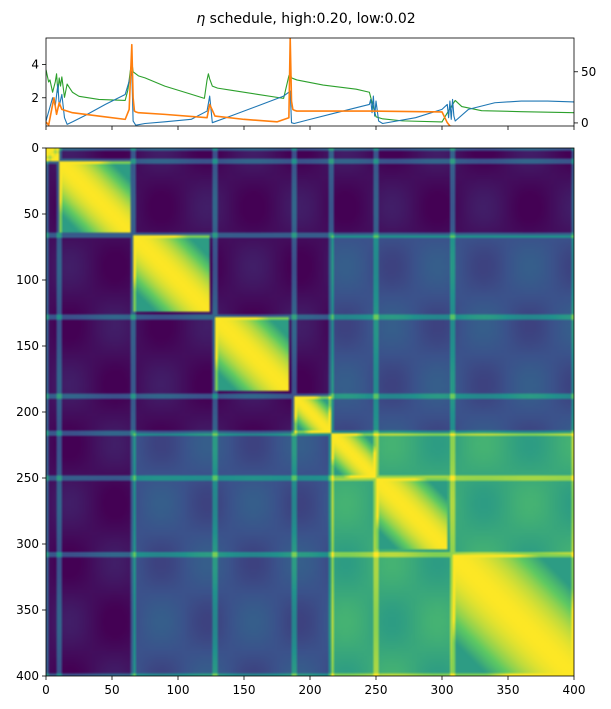 The width and height of the screenshot is (611, 709). What do you see at coordinates (38, 81) in the screenshot?
I see `left-y-axis: 24` at bounding box center [38, 81].